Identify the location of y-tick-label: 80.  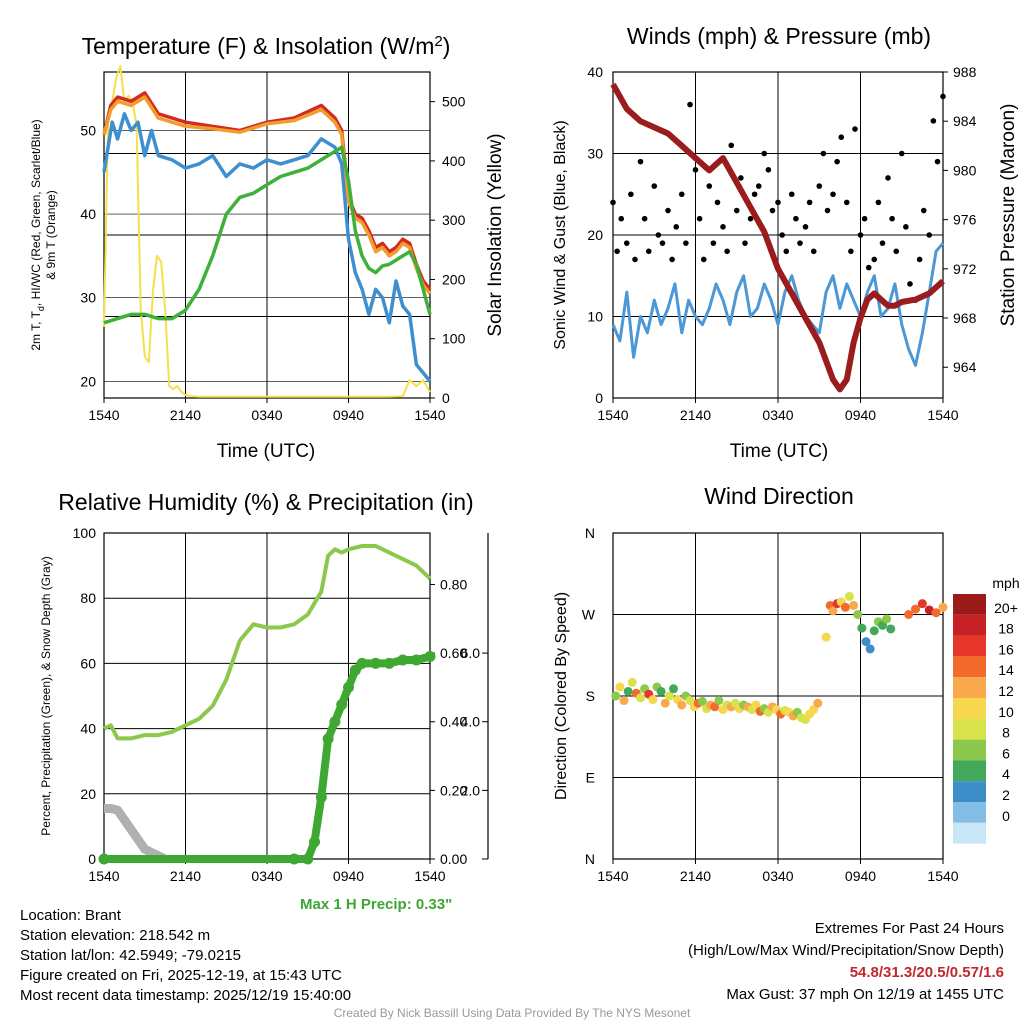
(88, 598).